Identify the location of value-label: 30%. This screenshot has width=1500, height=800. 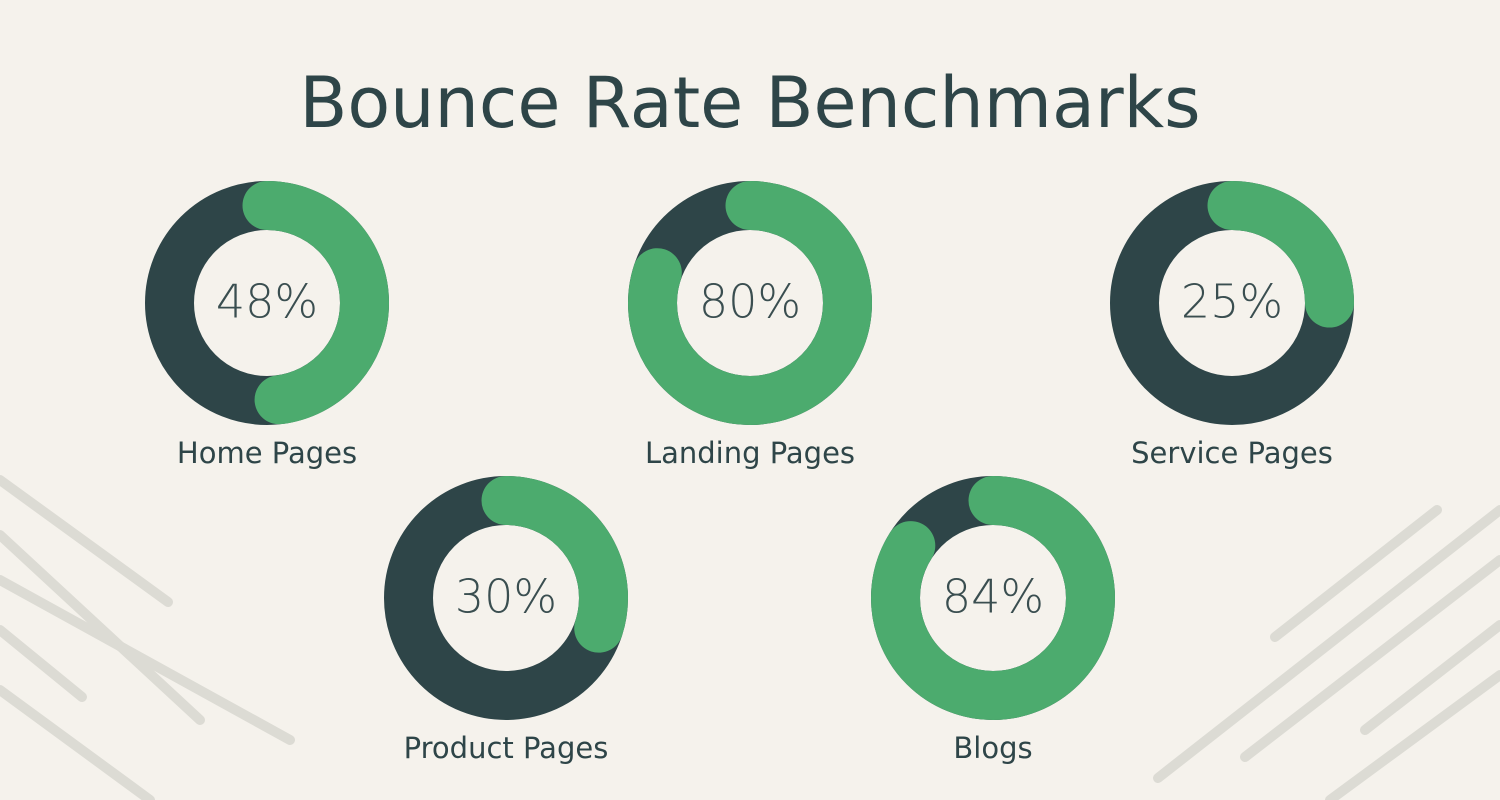
(506, 597).